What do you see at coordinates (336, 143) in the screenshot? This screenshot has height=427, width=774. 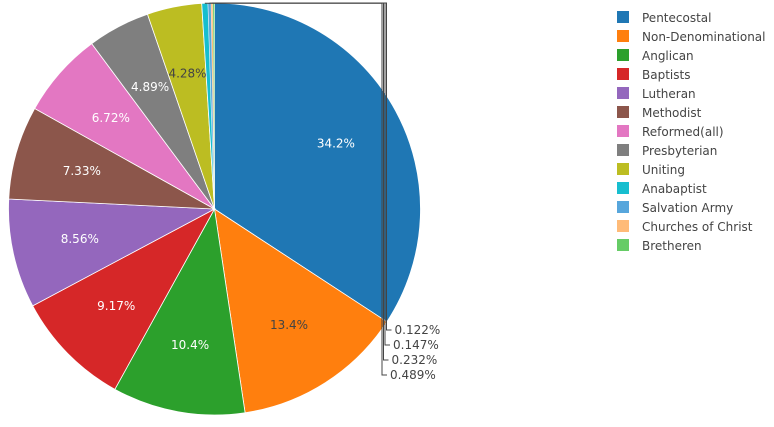 I see `slice-label-pentecostal: 34.2%` at bounding box center [336, 143].